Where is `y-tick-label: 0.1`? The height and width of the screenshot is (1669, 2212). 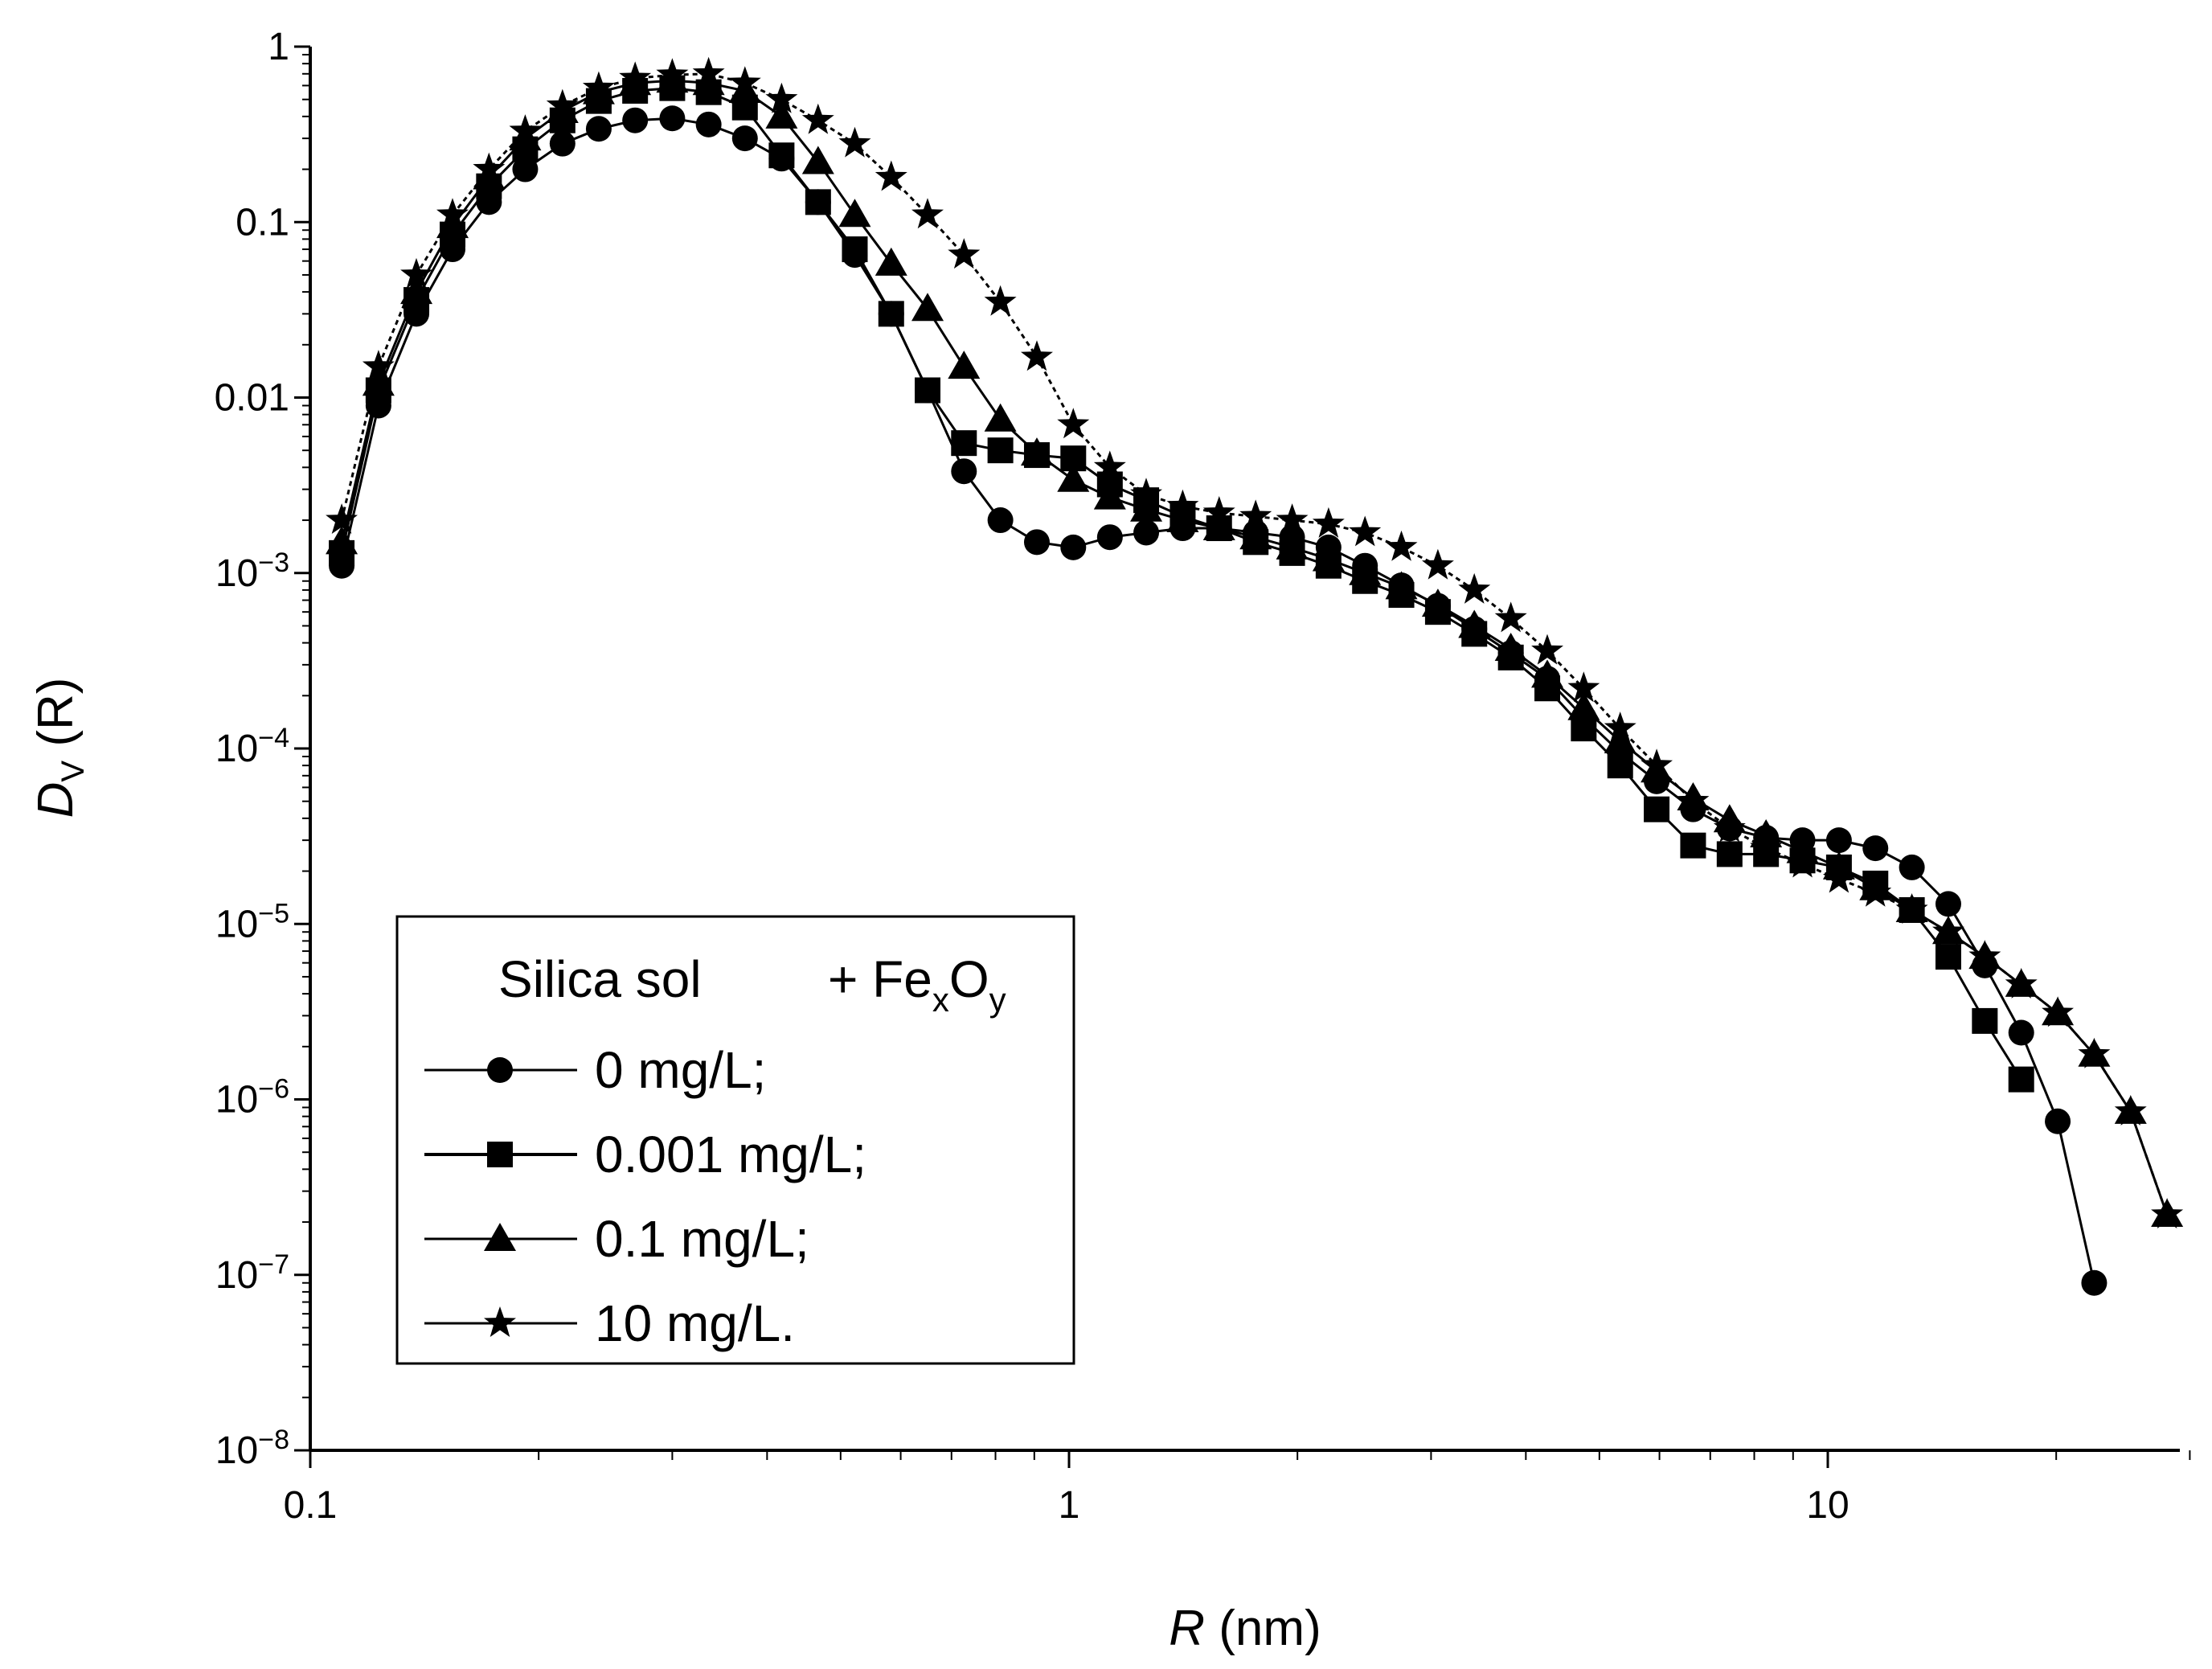
y-tick-label: 0.1 is located at coordinates (262, 223).